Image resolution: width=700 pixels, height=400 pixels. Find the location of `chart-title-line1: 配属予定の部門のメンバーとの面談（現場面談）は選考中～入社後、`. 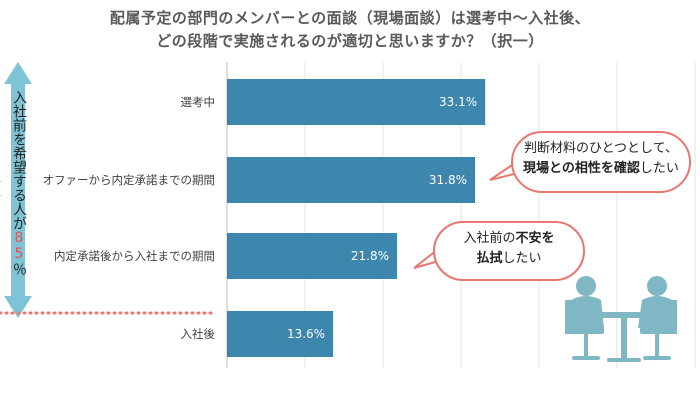

chart-title-line1: 配属予定の部門のメンバーとの面談（現場面談）は選考中～入社後、 is located at coordinates (350, 18).